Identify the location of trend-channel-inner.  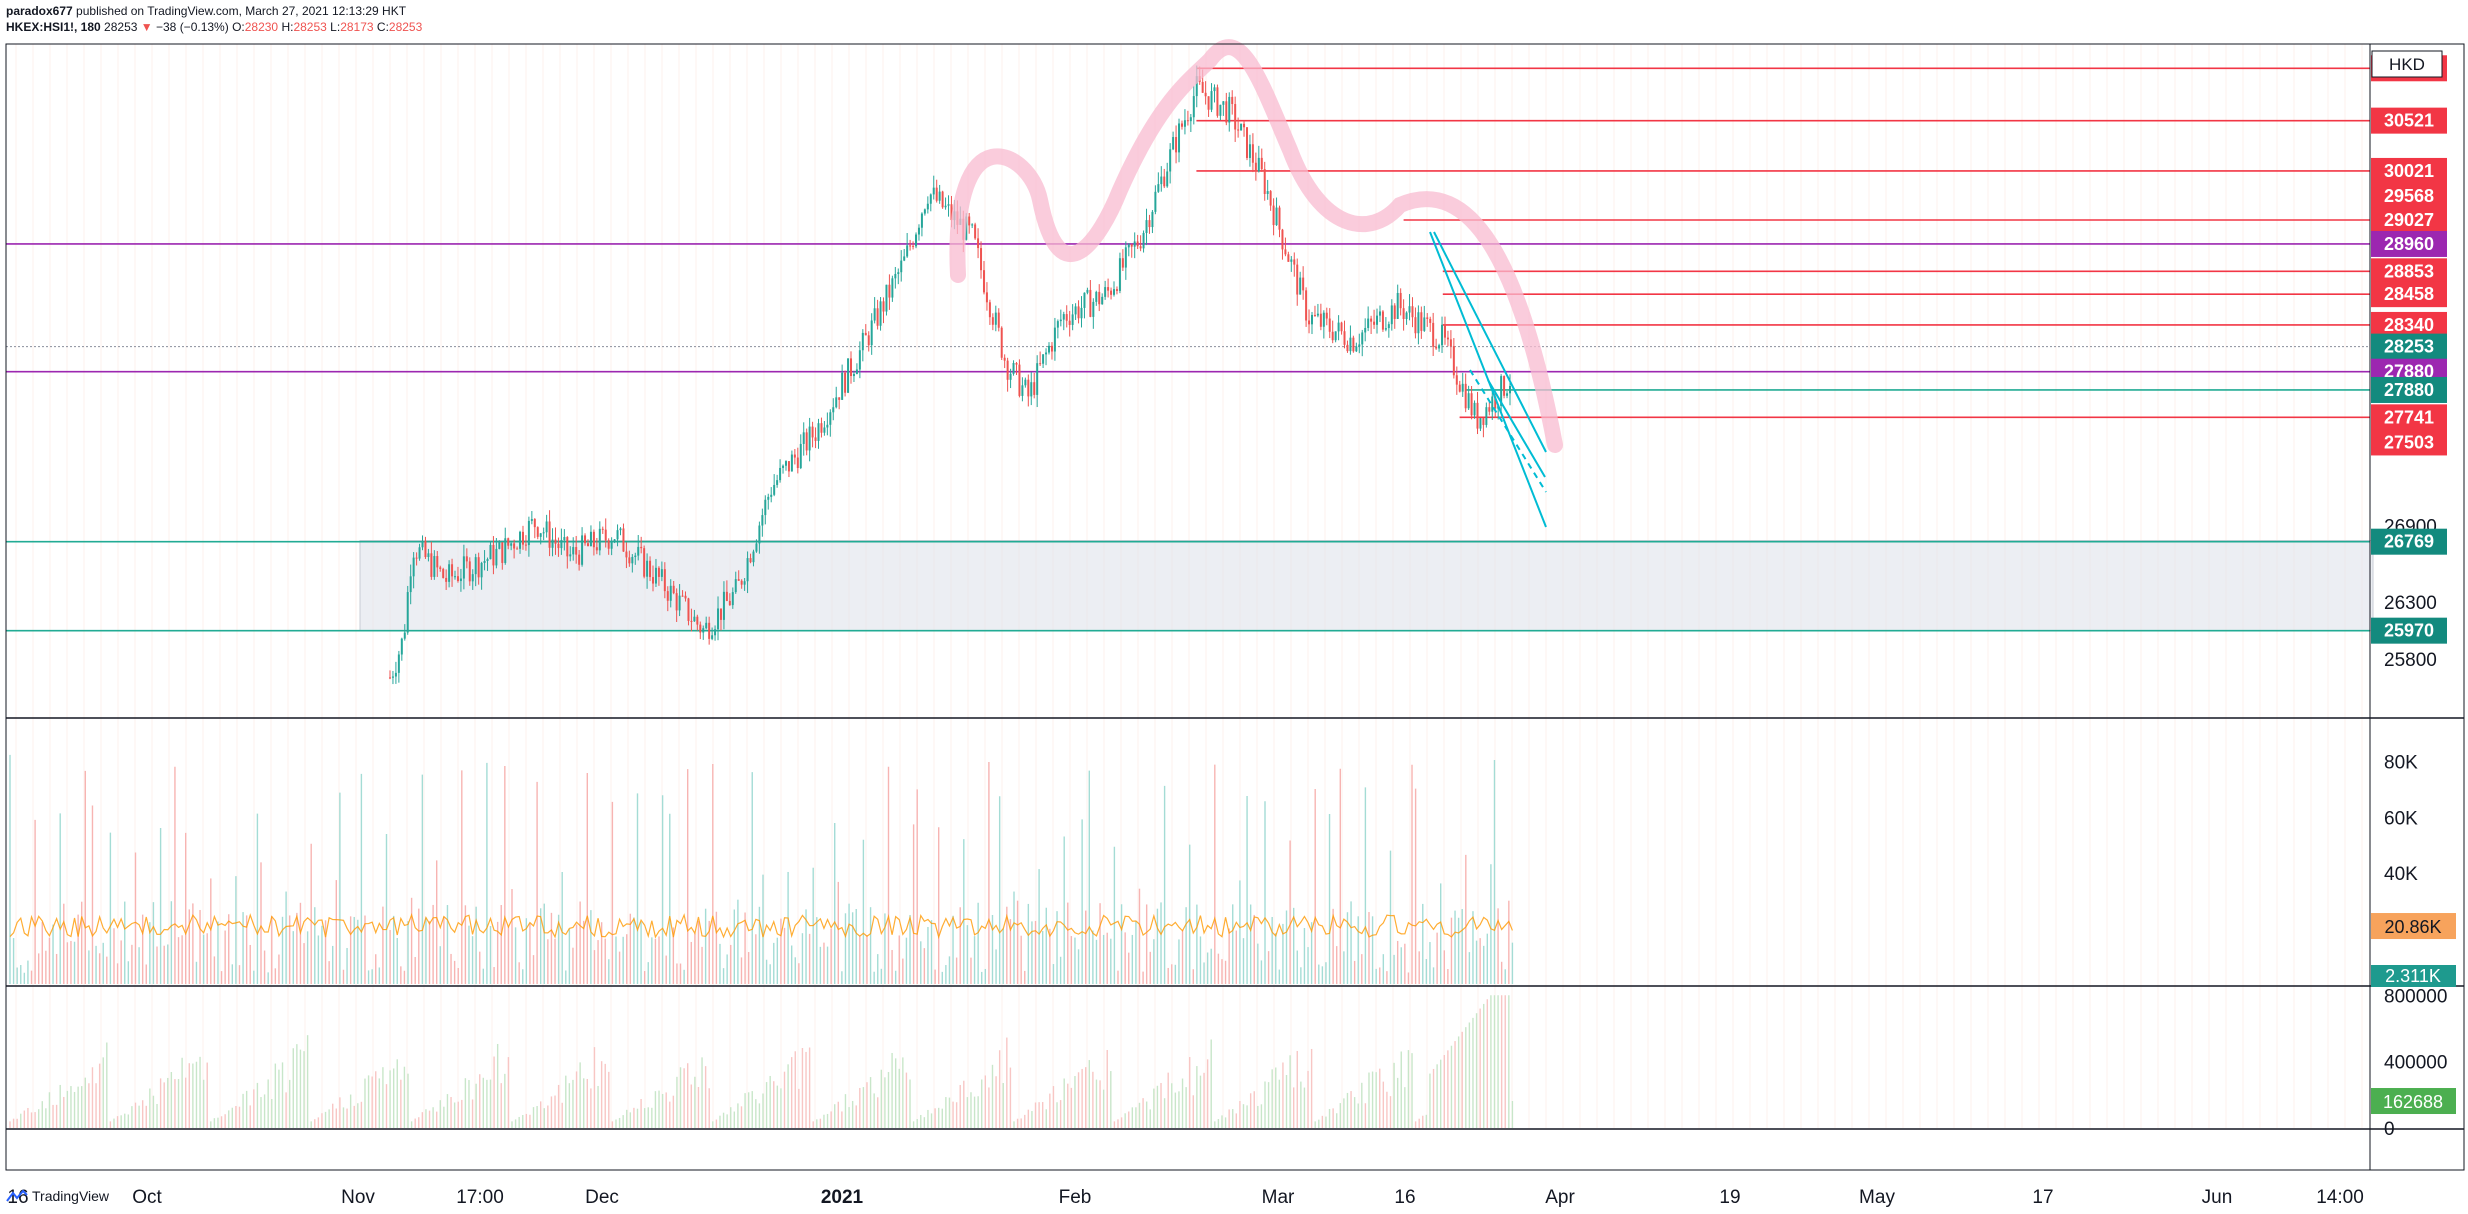
(1516, 428).